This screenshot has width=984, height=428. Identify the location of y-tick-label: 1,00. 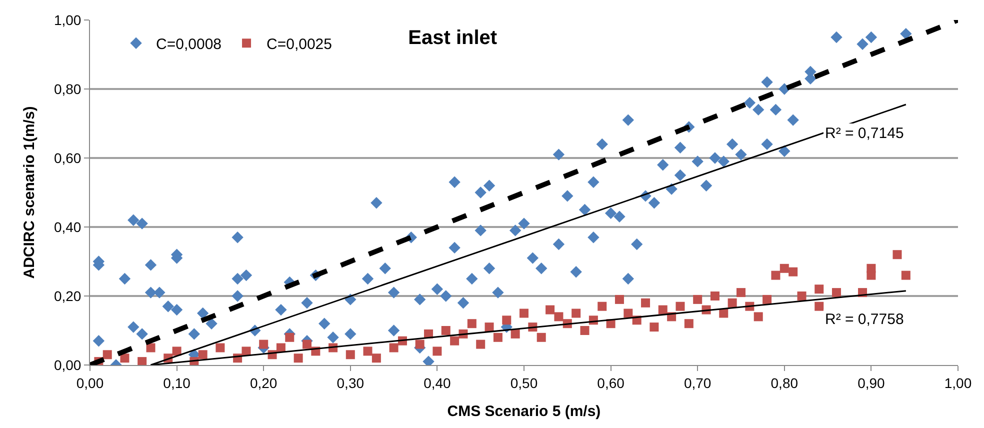
(68, 20).